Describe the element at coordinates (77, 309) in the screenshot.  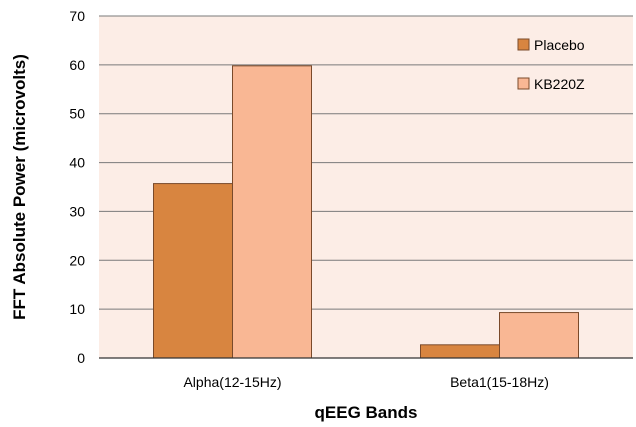
I see `y-tick-label: 10` at that location.